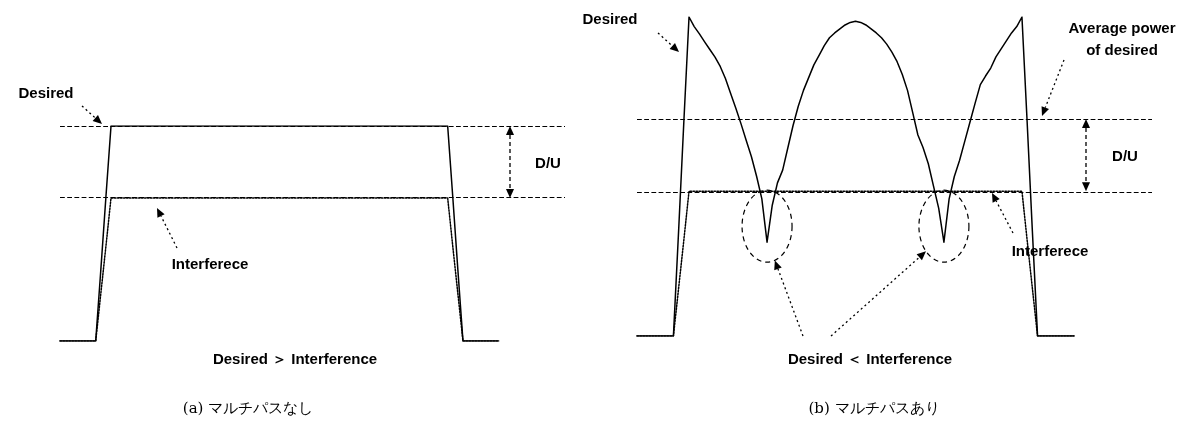  What do you see at coordinates (1122, 38) in the screenshot?
I see `annotation: Average power of desired` at bounding box center [1122, 38].